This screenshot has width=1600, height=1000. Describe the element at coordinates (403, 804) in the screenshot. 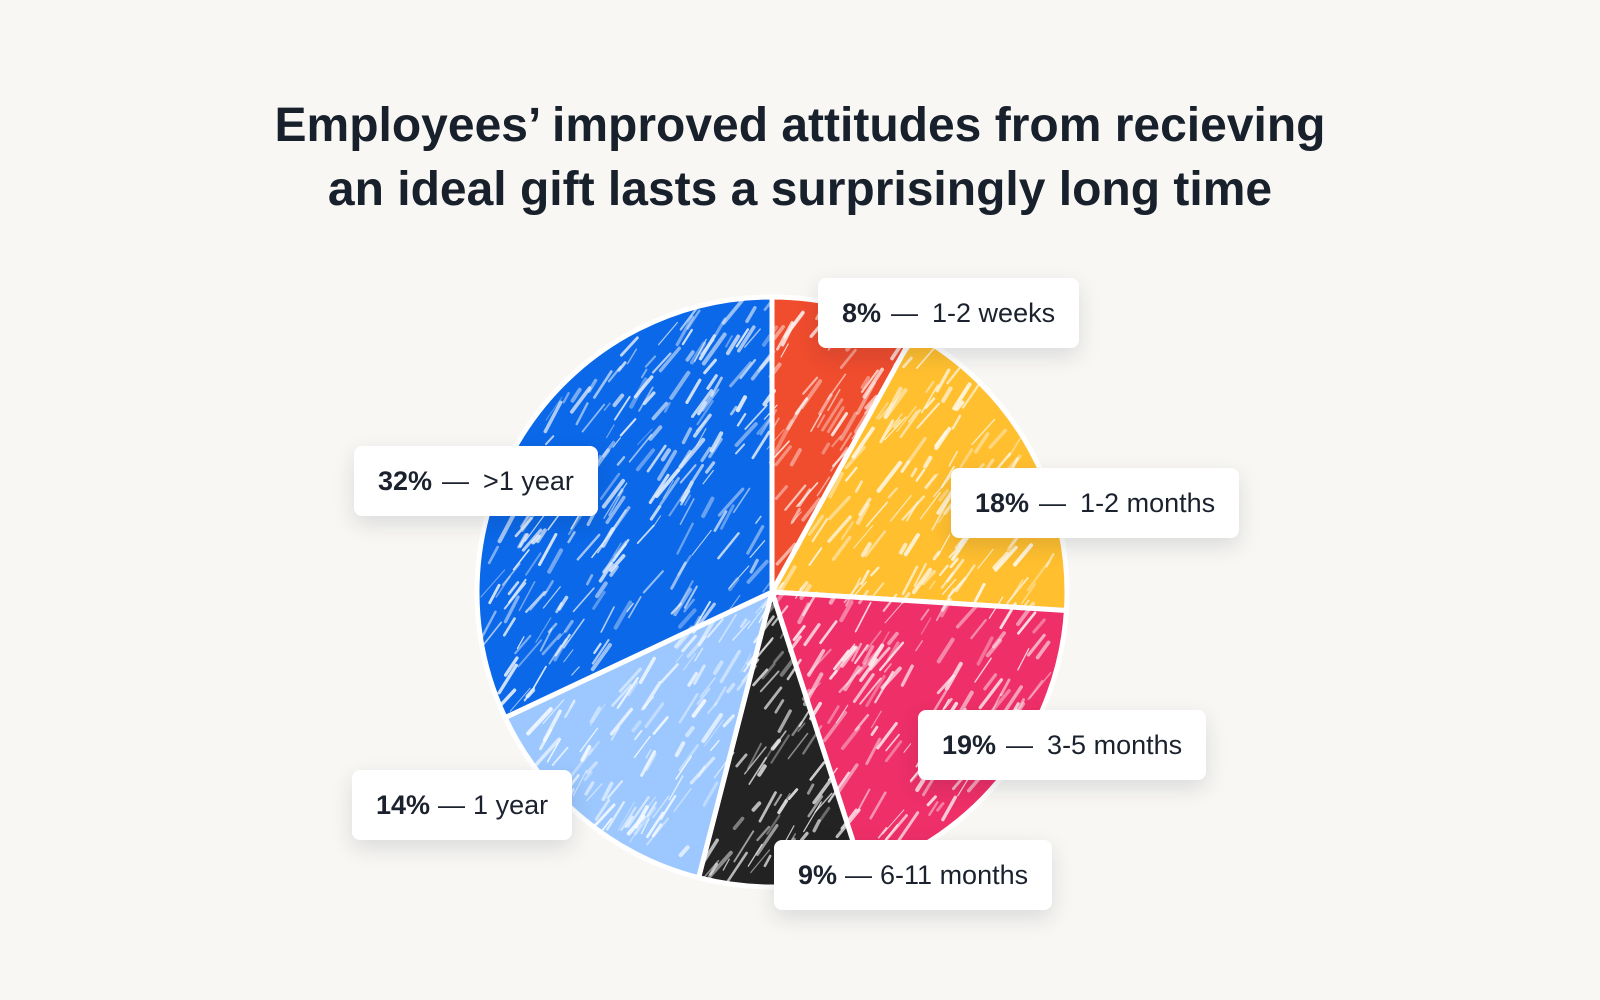

I see `slice-percent-1-year: 14%` at that location.